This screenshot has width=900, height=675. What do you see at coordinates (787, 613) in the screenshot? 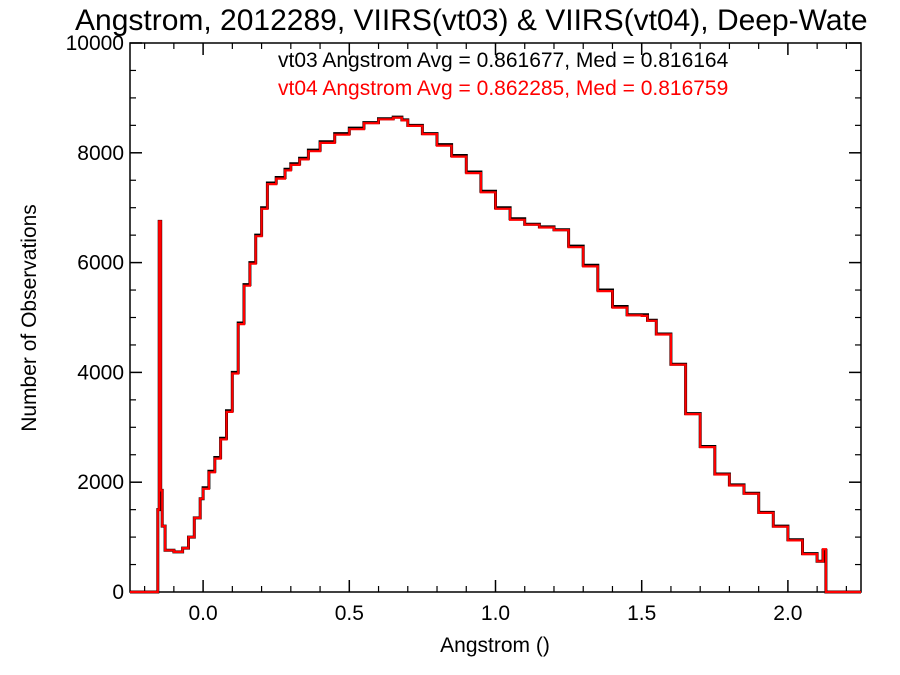
I see `x-tick-label: 2.0` at bounding box center [787, 613].